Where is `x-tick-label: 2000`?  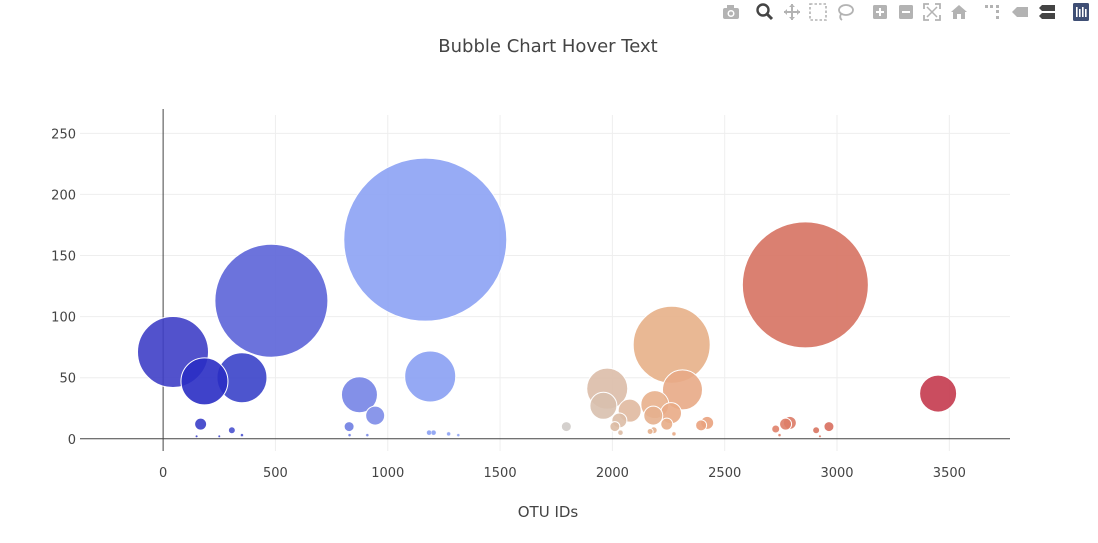
x-tick-label: 2000 is located at coordinates (612, 473).